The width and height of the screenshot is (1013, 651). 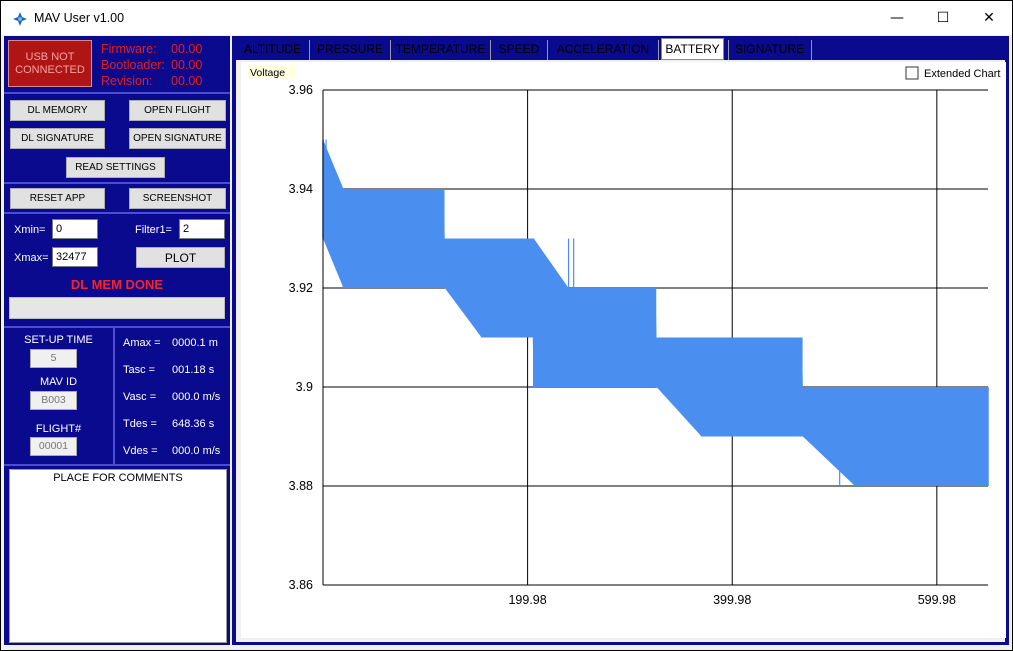 I want to click on mav-id-field: B003, so click(x=53, y=400).